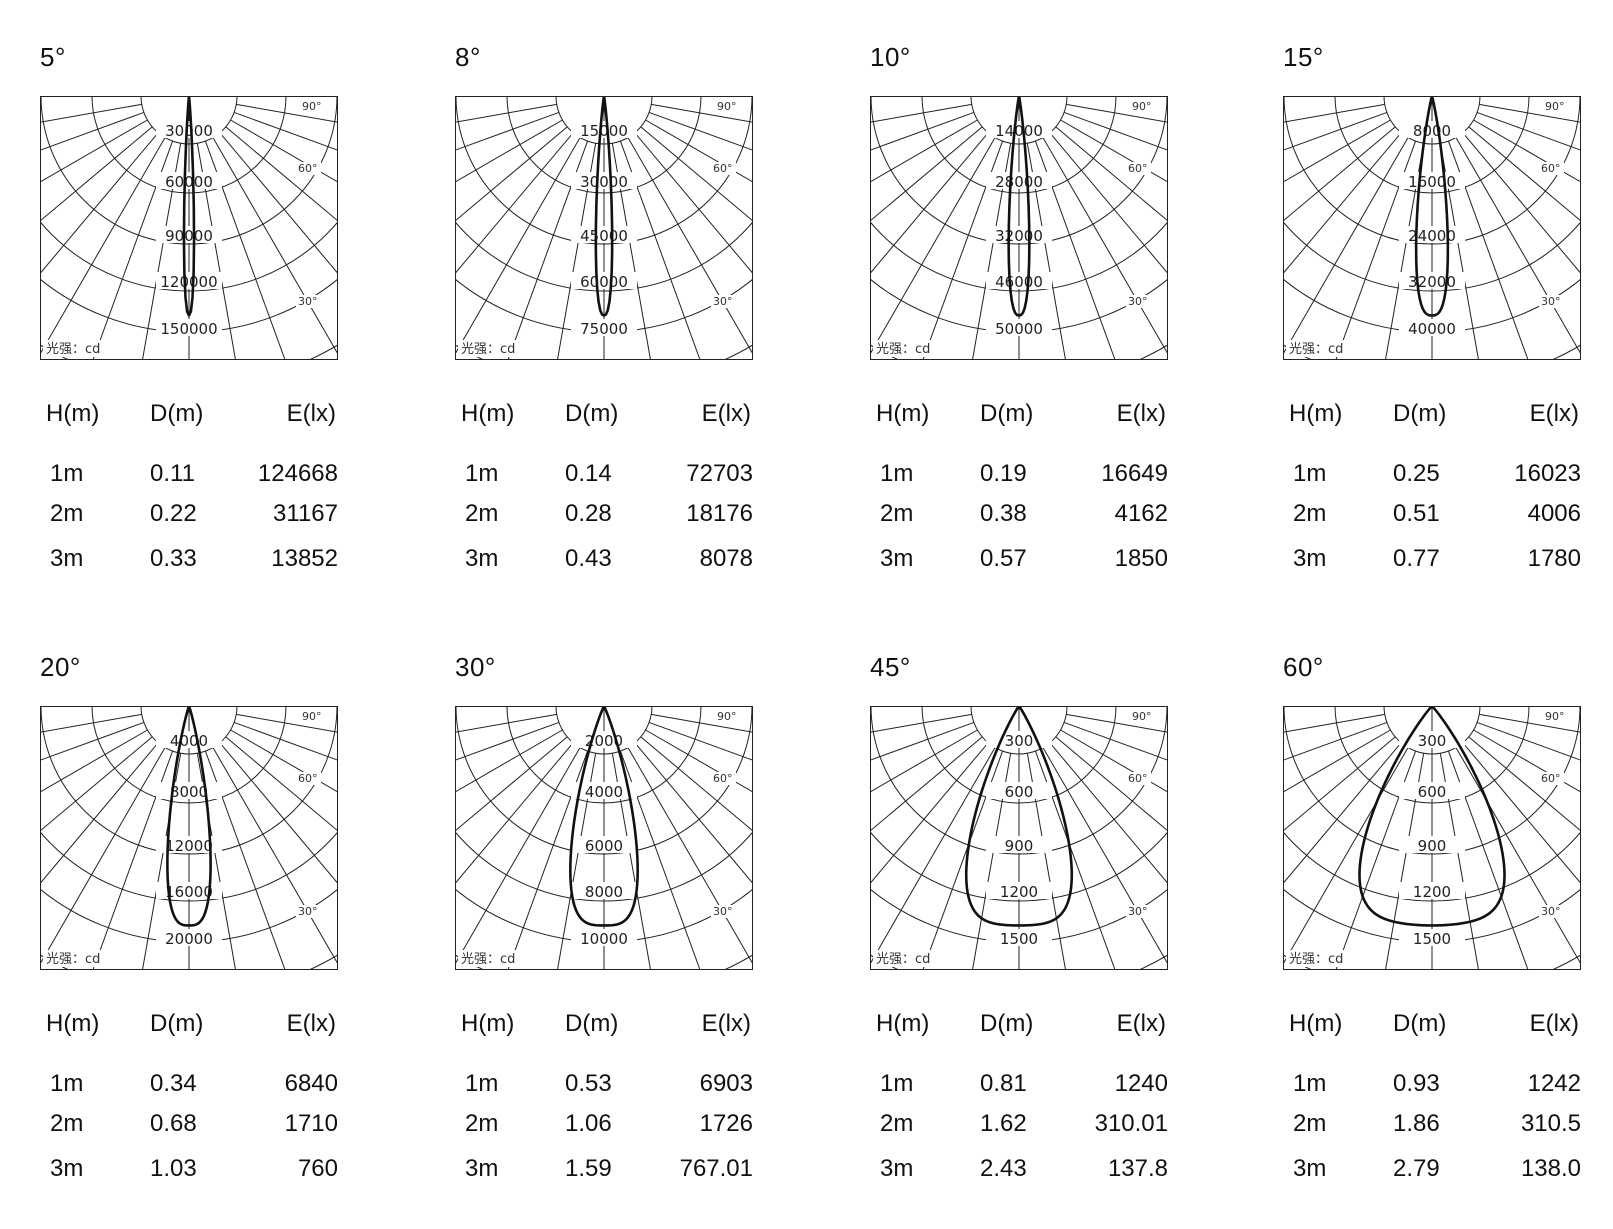  What do you see at coordinates (482, 473) in the screenshot?
I see `table-cell: 1m` at bounding box center [482, 473].